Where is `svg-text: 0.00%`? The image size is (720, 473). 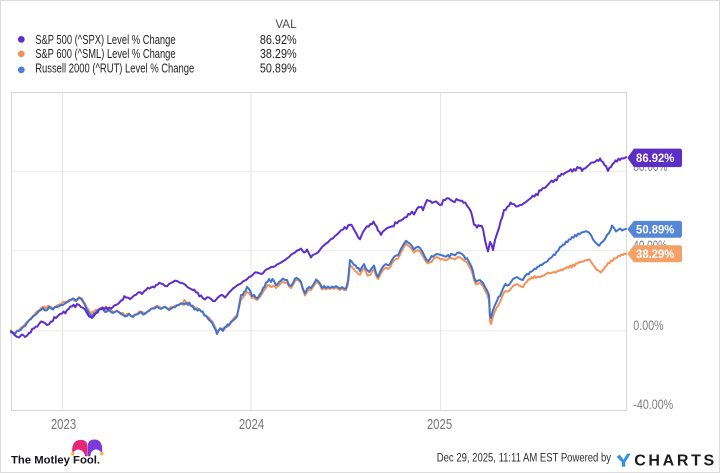
svg-text: 0.00% is located at coordinates (648, 325).